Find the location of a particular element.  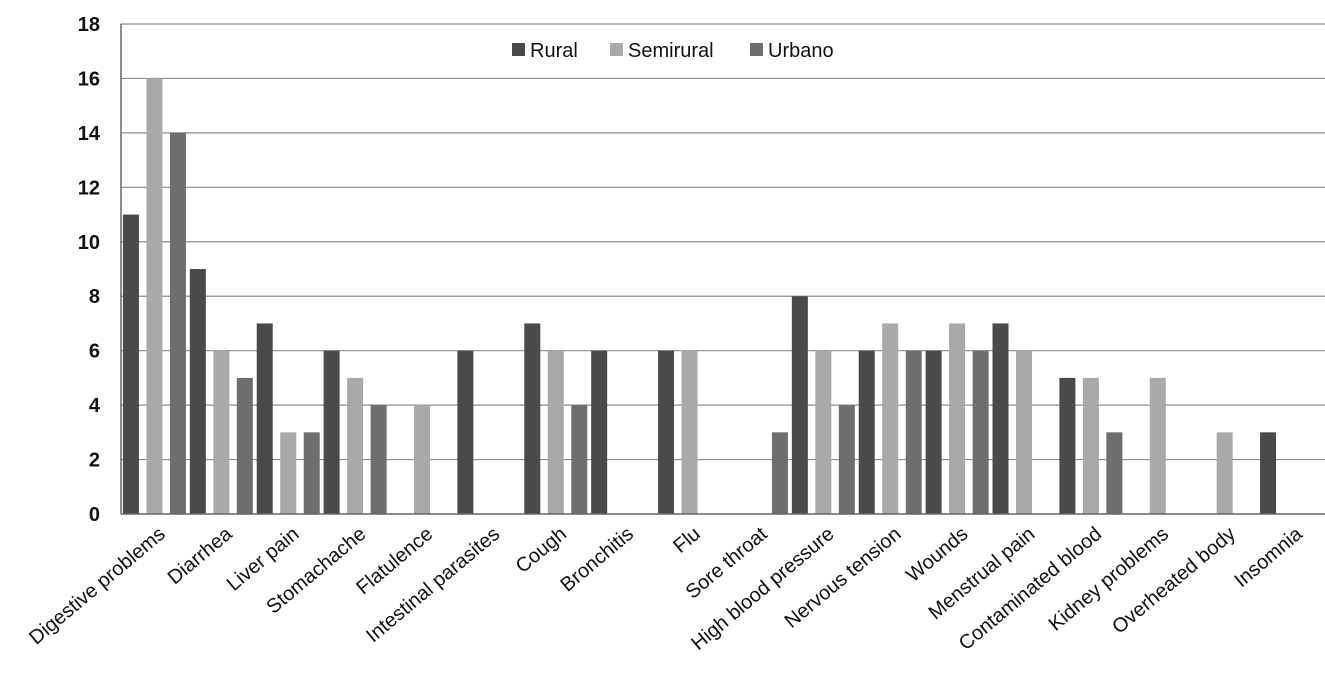

y-tick-label: 14 is located at coordinates (89, 134).